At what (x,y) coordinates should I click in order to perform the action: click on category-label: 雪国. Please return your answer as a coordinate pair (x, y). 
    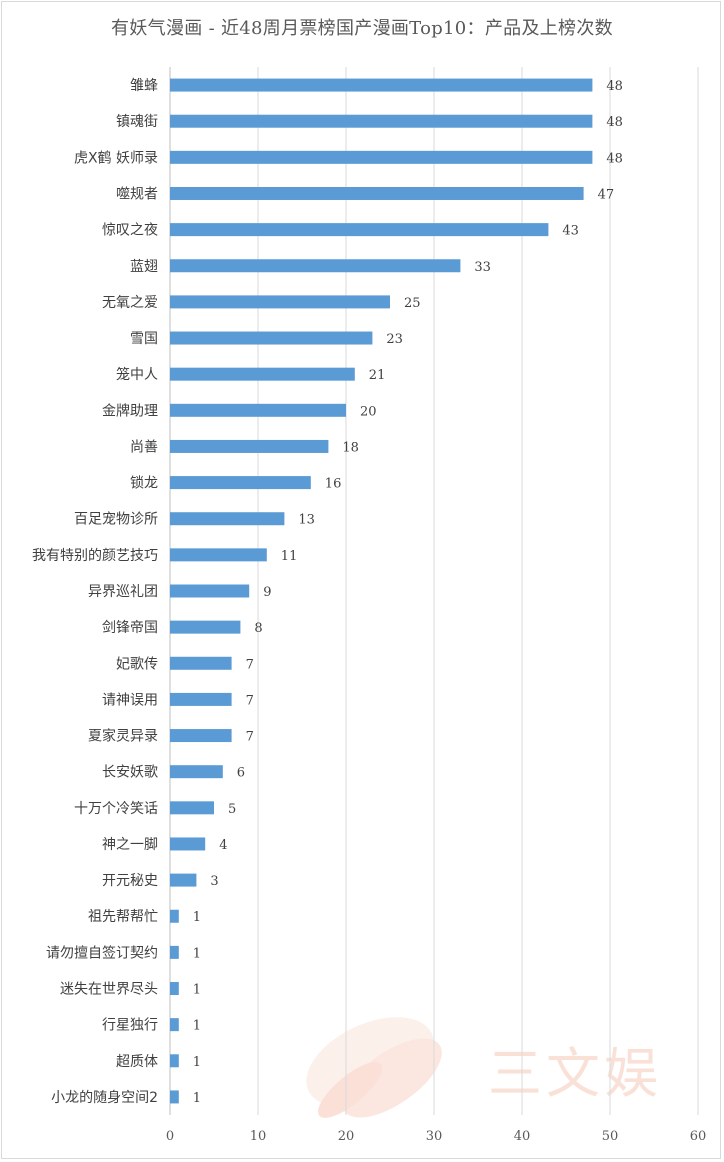
    Looking at the image, I should click on (144, 339).